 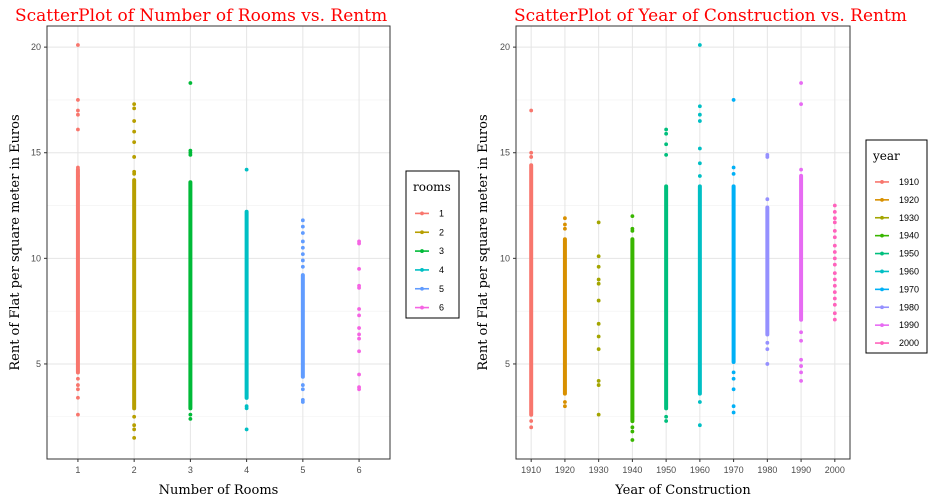 What do you see at coordinates (531, 269) in the screenshot?
I see `series-1910` at bounding box center [531, 269].